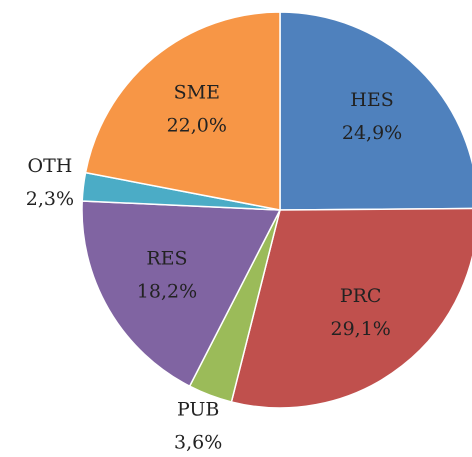  I want to click on slice-category-label: PRC, so click(361, 296).